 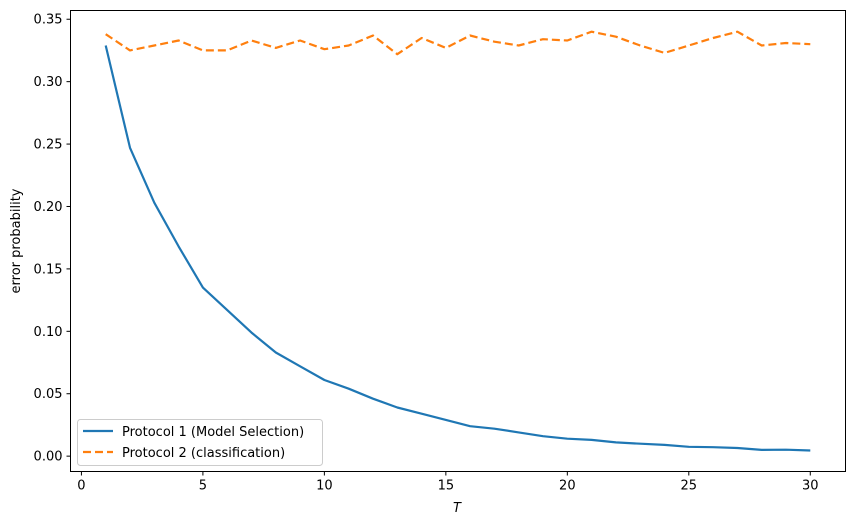 What do you see at coordinates (48, 145) in the screenshot?
I see `y-tick-label: 0.25` at bounding box center [48, 145].